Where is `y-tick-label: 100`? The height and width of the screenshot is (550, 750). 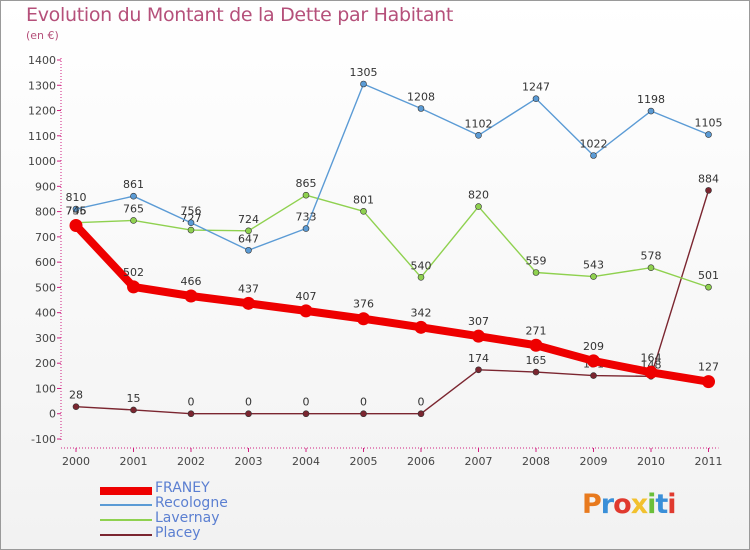
y-tick-label: 100 is located at coordinates (45, 388).